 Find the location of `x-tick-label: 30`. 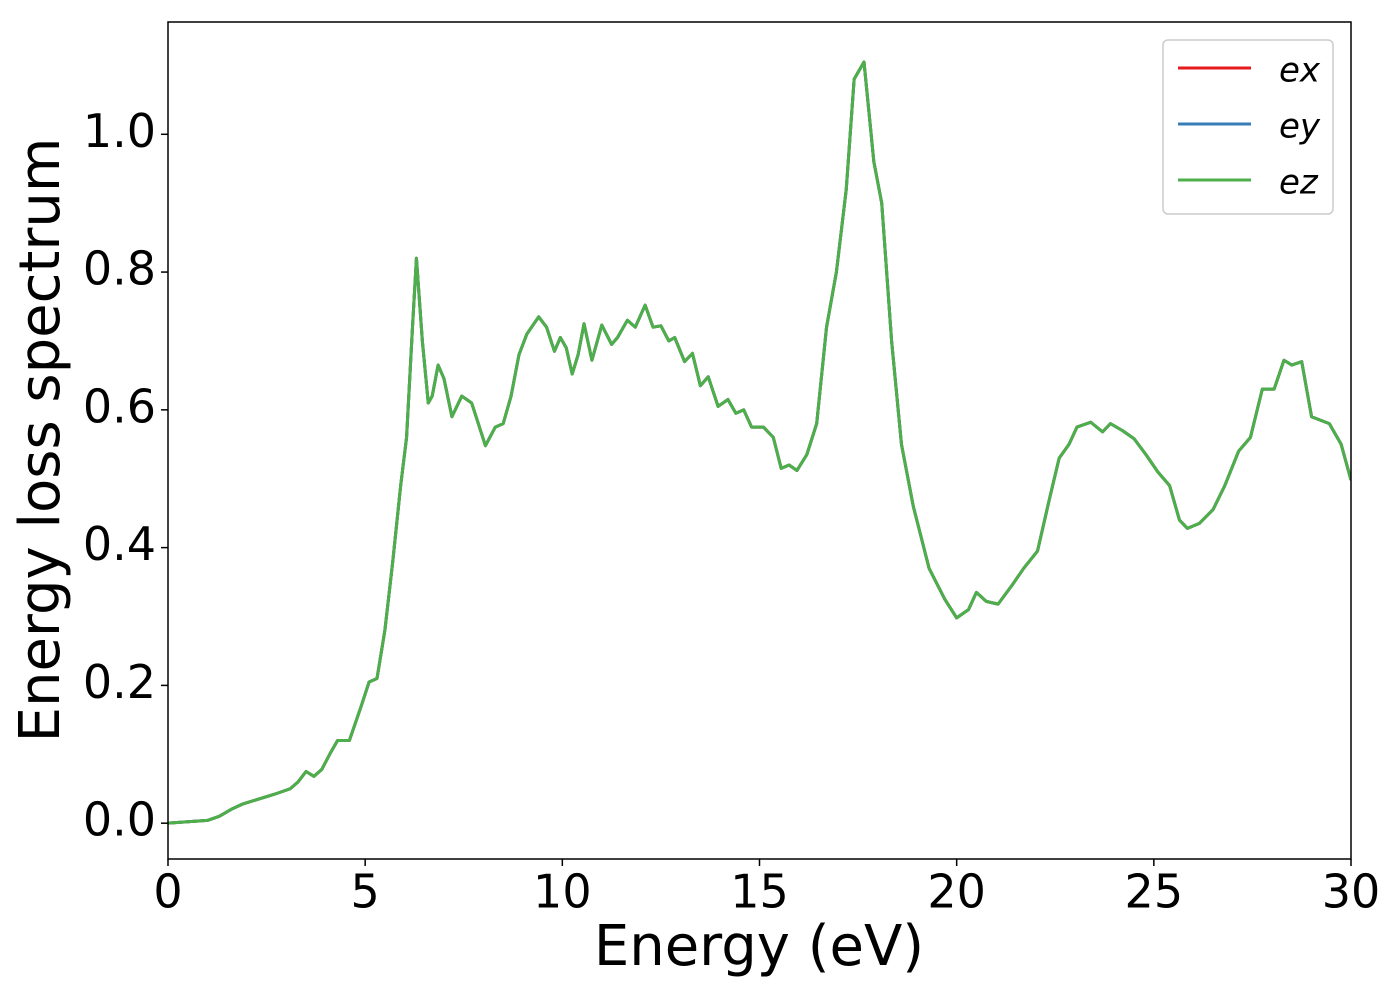

x-tick-label: 30 is located at coordinates (1351, 892).